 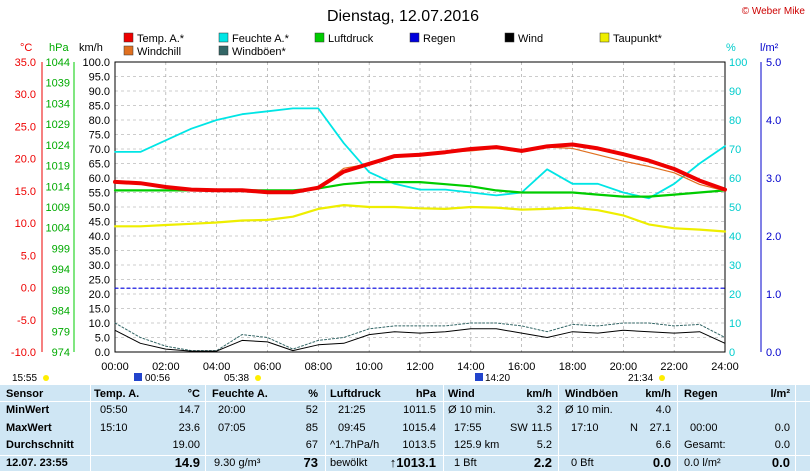 I want to click on temp-unit-cell: °C, so click(x=193, y=394).